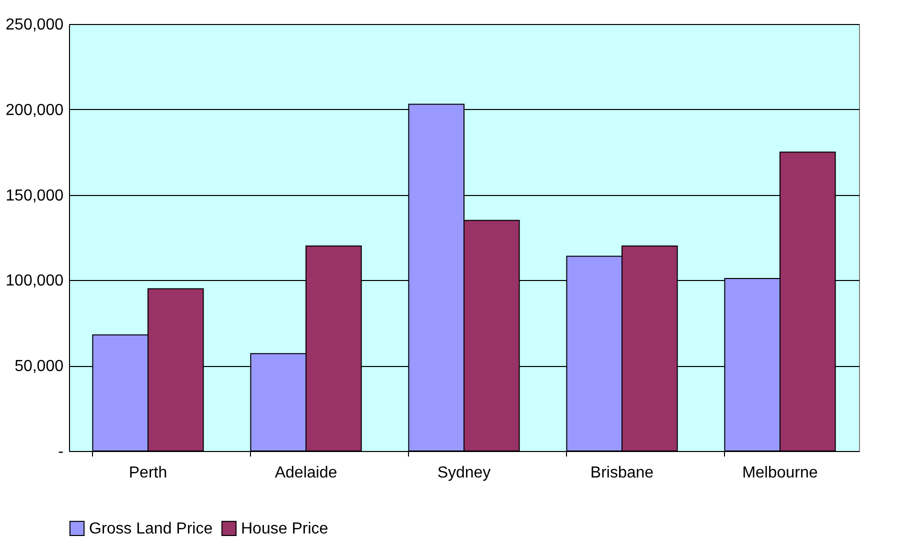 This screenshot has width=910, height=555. What do you see at coordinates (35, 281) in the screenshot?
I see `y-tick-label: 100,000` at bounding box center [35, 281].